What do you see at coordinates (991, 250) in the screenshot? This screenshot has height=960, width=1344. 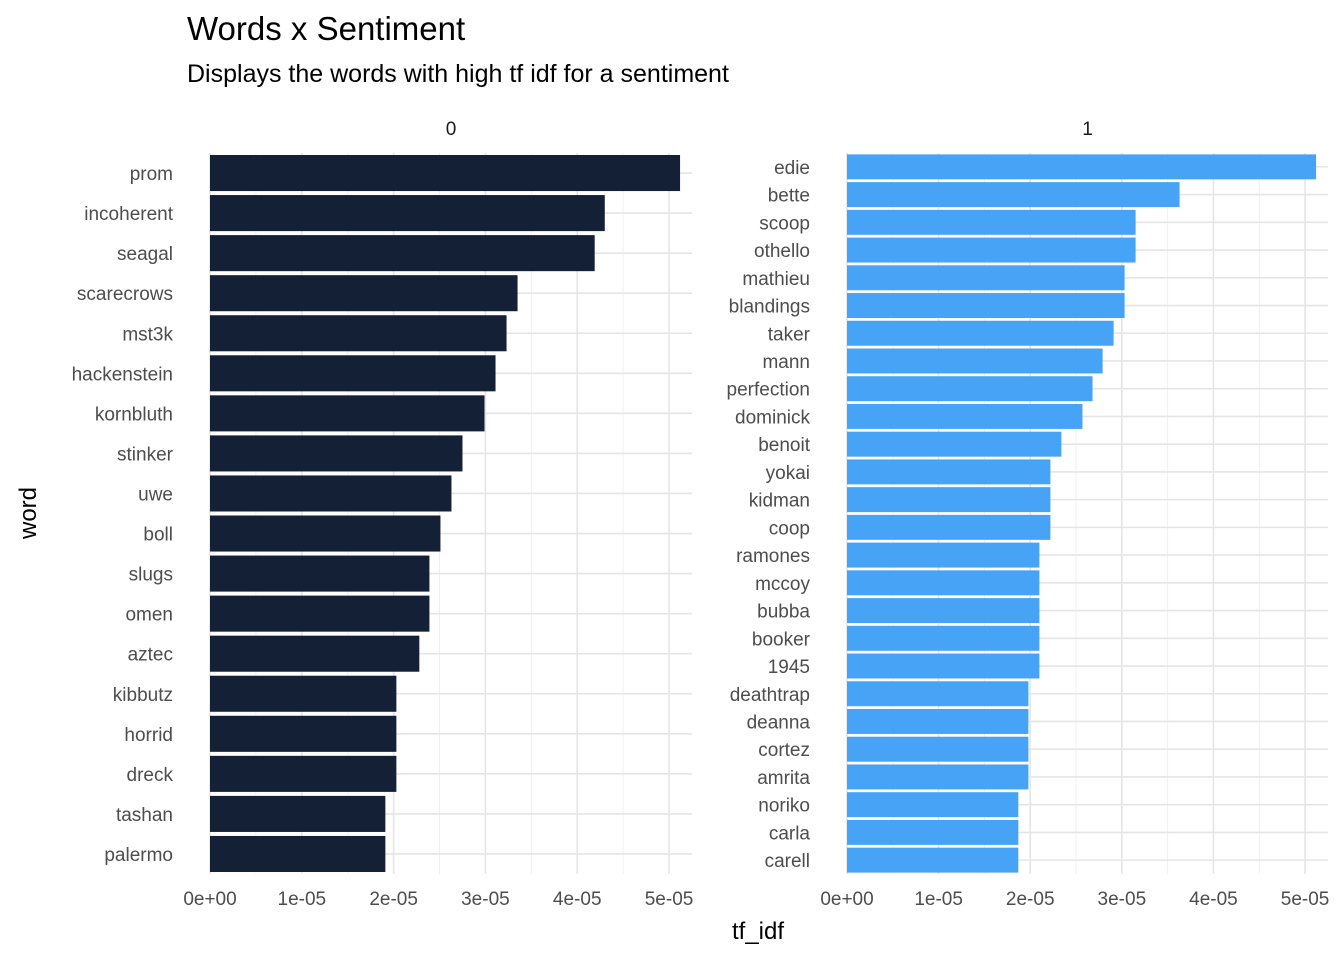 I see `bar-othello` at bounding box center [991, 250].